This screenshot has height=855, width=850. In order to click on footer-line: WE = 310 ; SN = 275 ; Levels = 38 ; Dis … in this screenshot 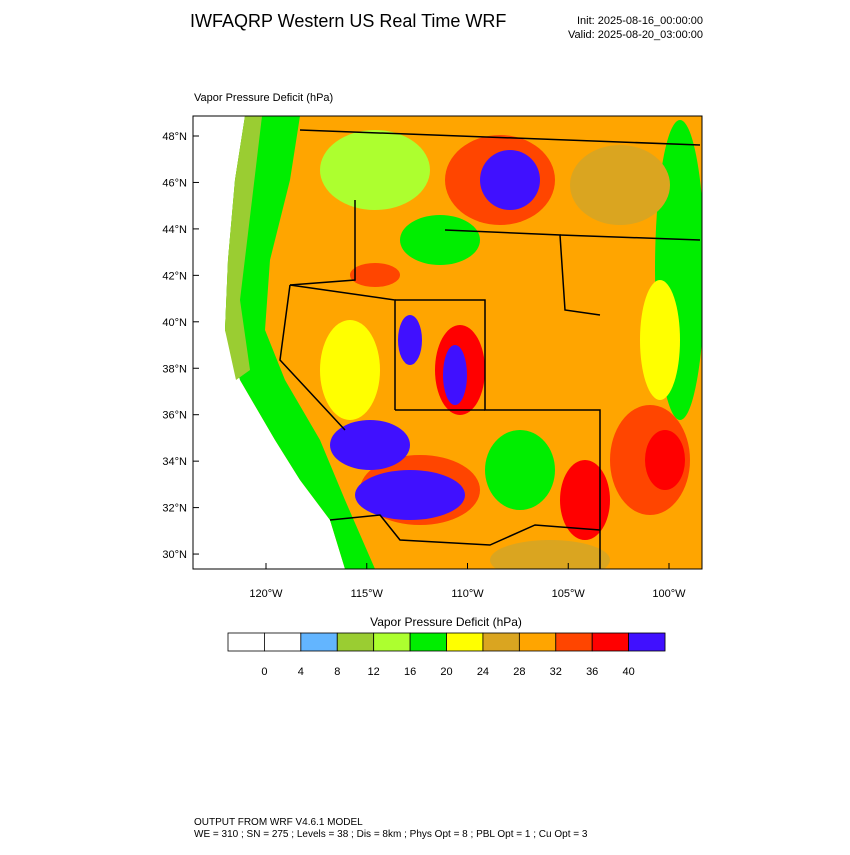, I will do `click(391, 834)`.